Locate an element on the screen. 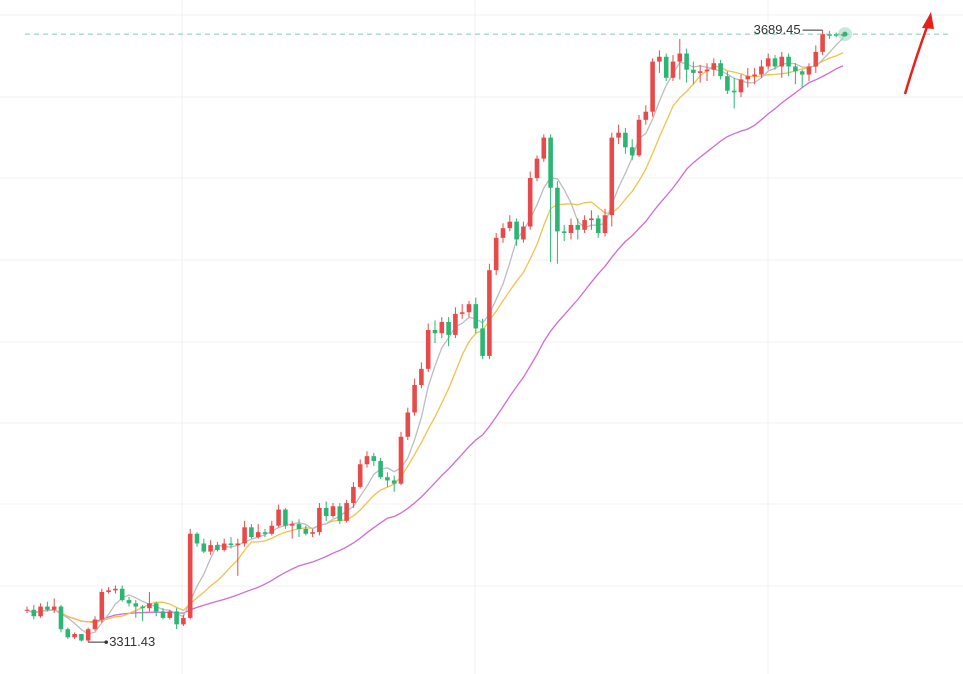 This screenshot has width=963, height=674. low-marker-dot is located at coordinates (106, 642).